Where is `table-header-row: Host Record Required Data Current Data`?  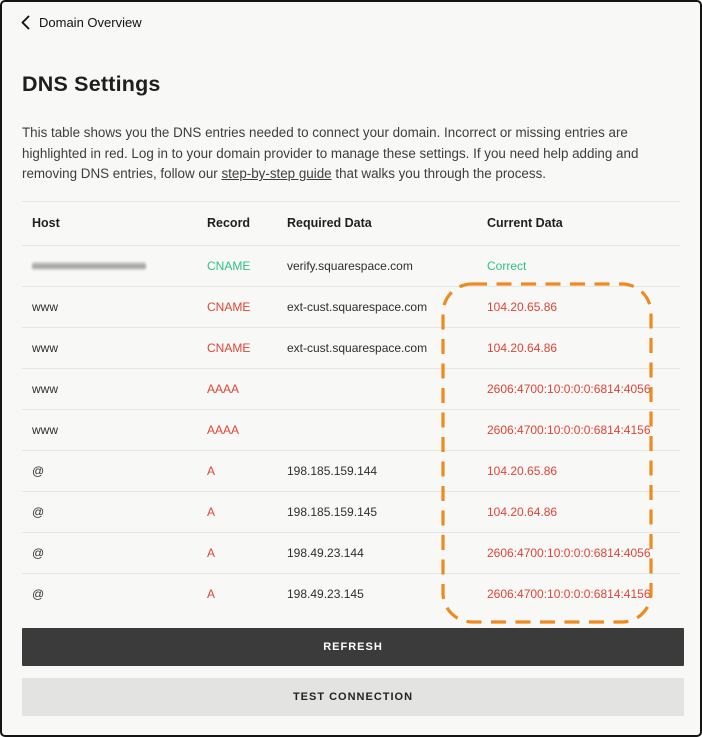
table-header-row: Host Record Required Data Current Data is located at coordinates (351, 224).